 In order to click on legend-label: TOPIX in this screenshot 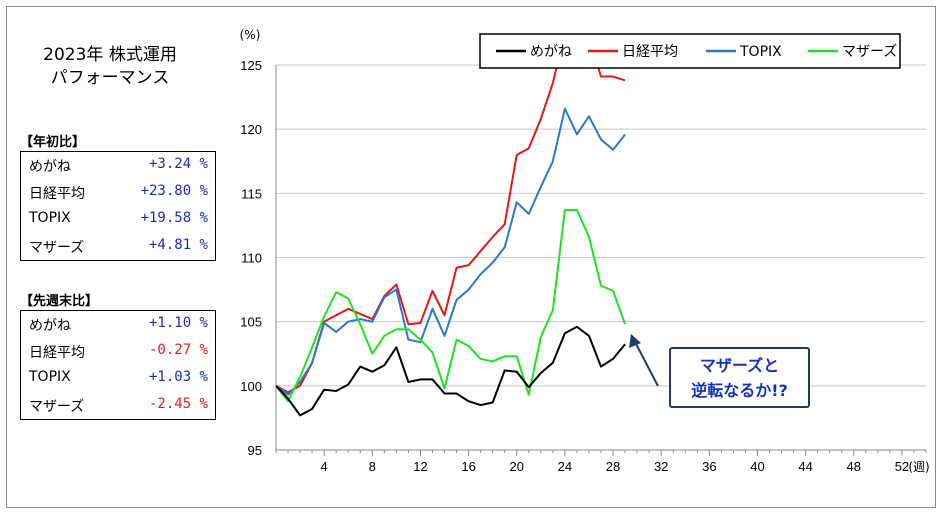, I will do `click(760, 52)`.